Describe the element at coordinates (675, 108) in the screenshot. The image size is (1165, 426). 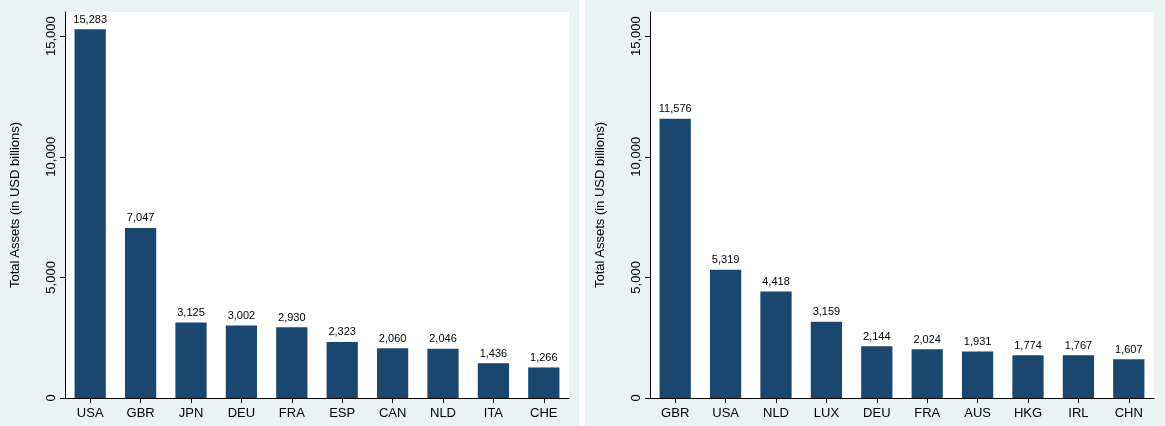
I see `data-label: 11,576` at that location.